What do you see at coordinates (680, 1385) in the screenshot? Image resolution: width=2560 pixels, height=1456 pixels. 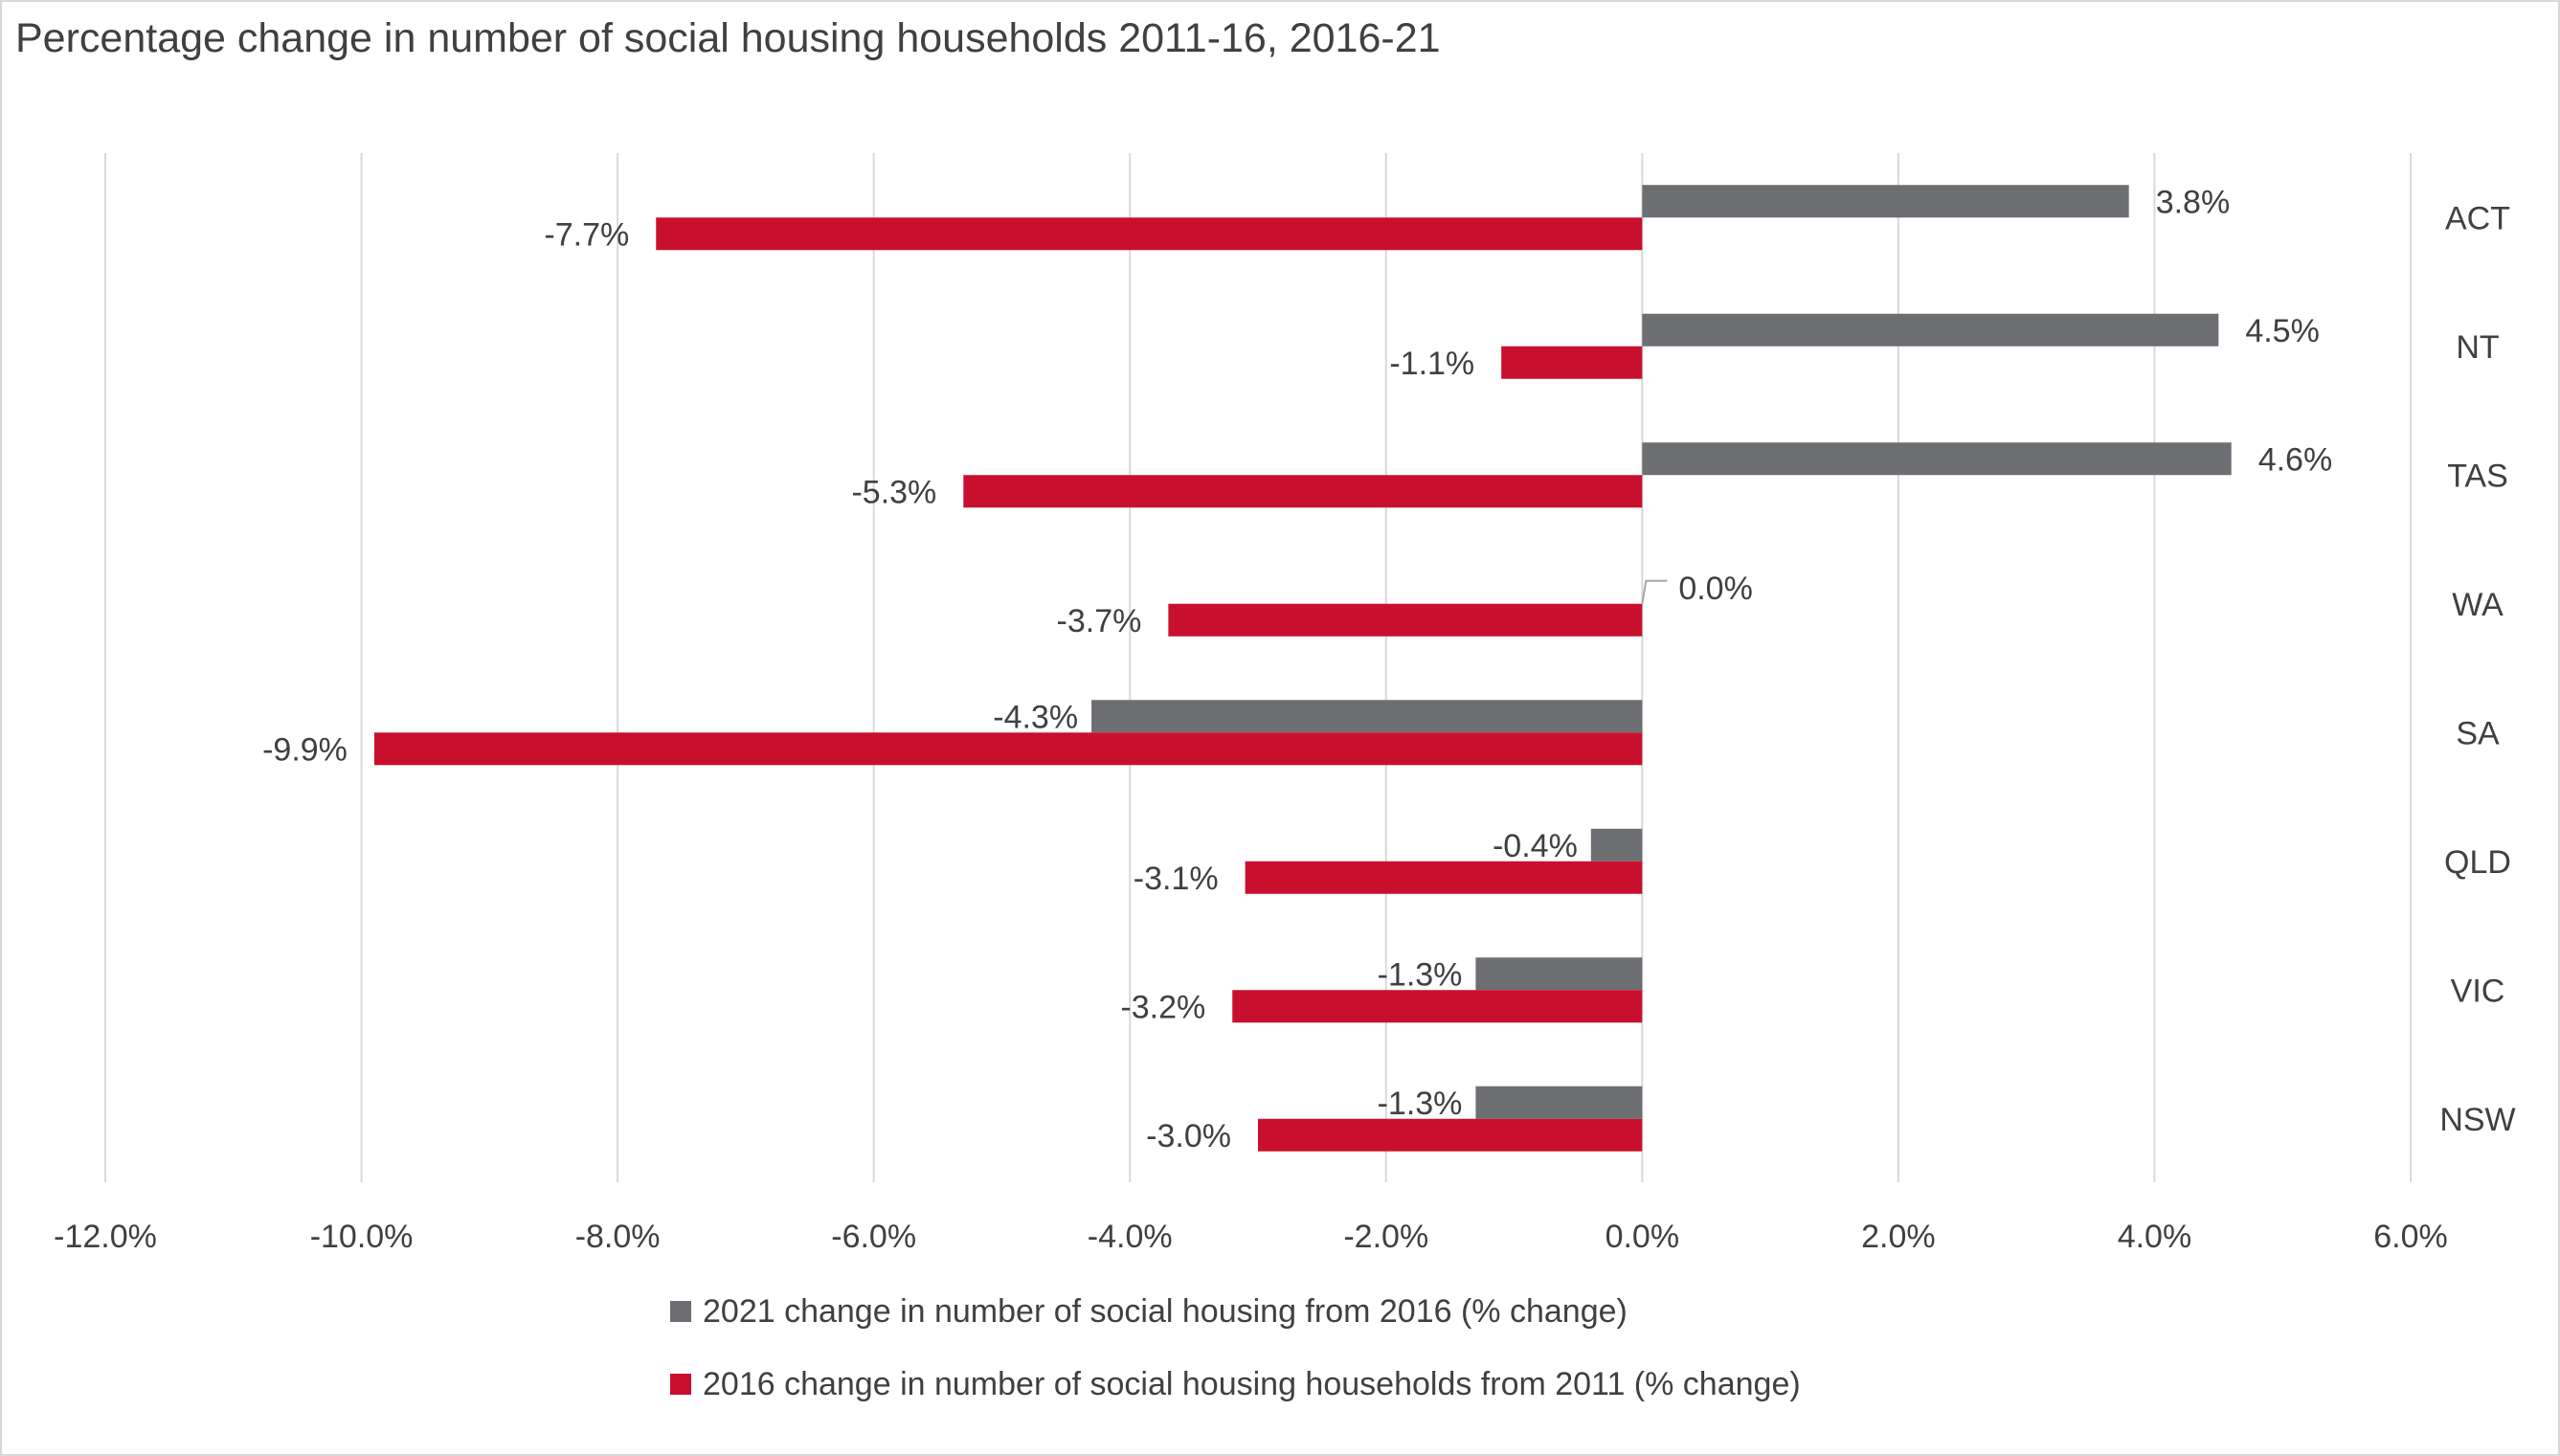 I see `legend-swatch-2016` at bounding box center [680, 1385].